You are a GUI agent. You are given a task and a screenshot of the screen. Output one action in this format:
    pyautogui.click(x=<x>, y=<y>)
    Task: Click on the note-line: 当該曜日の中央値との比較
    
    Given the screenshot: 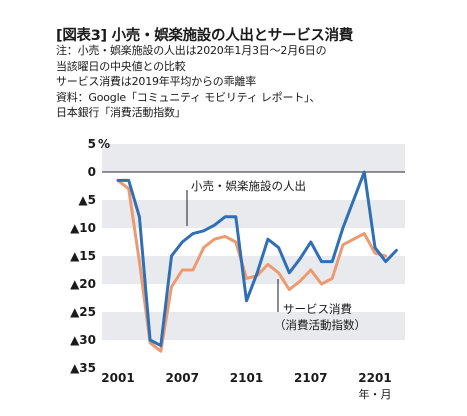 What is the action you would take?
    pyautogui.click(x=121, y=66)
    